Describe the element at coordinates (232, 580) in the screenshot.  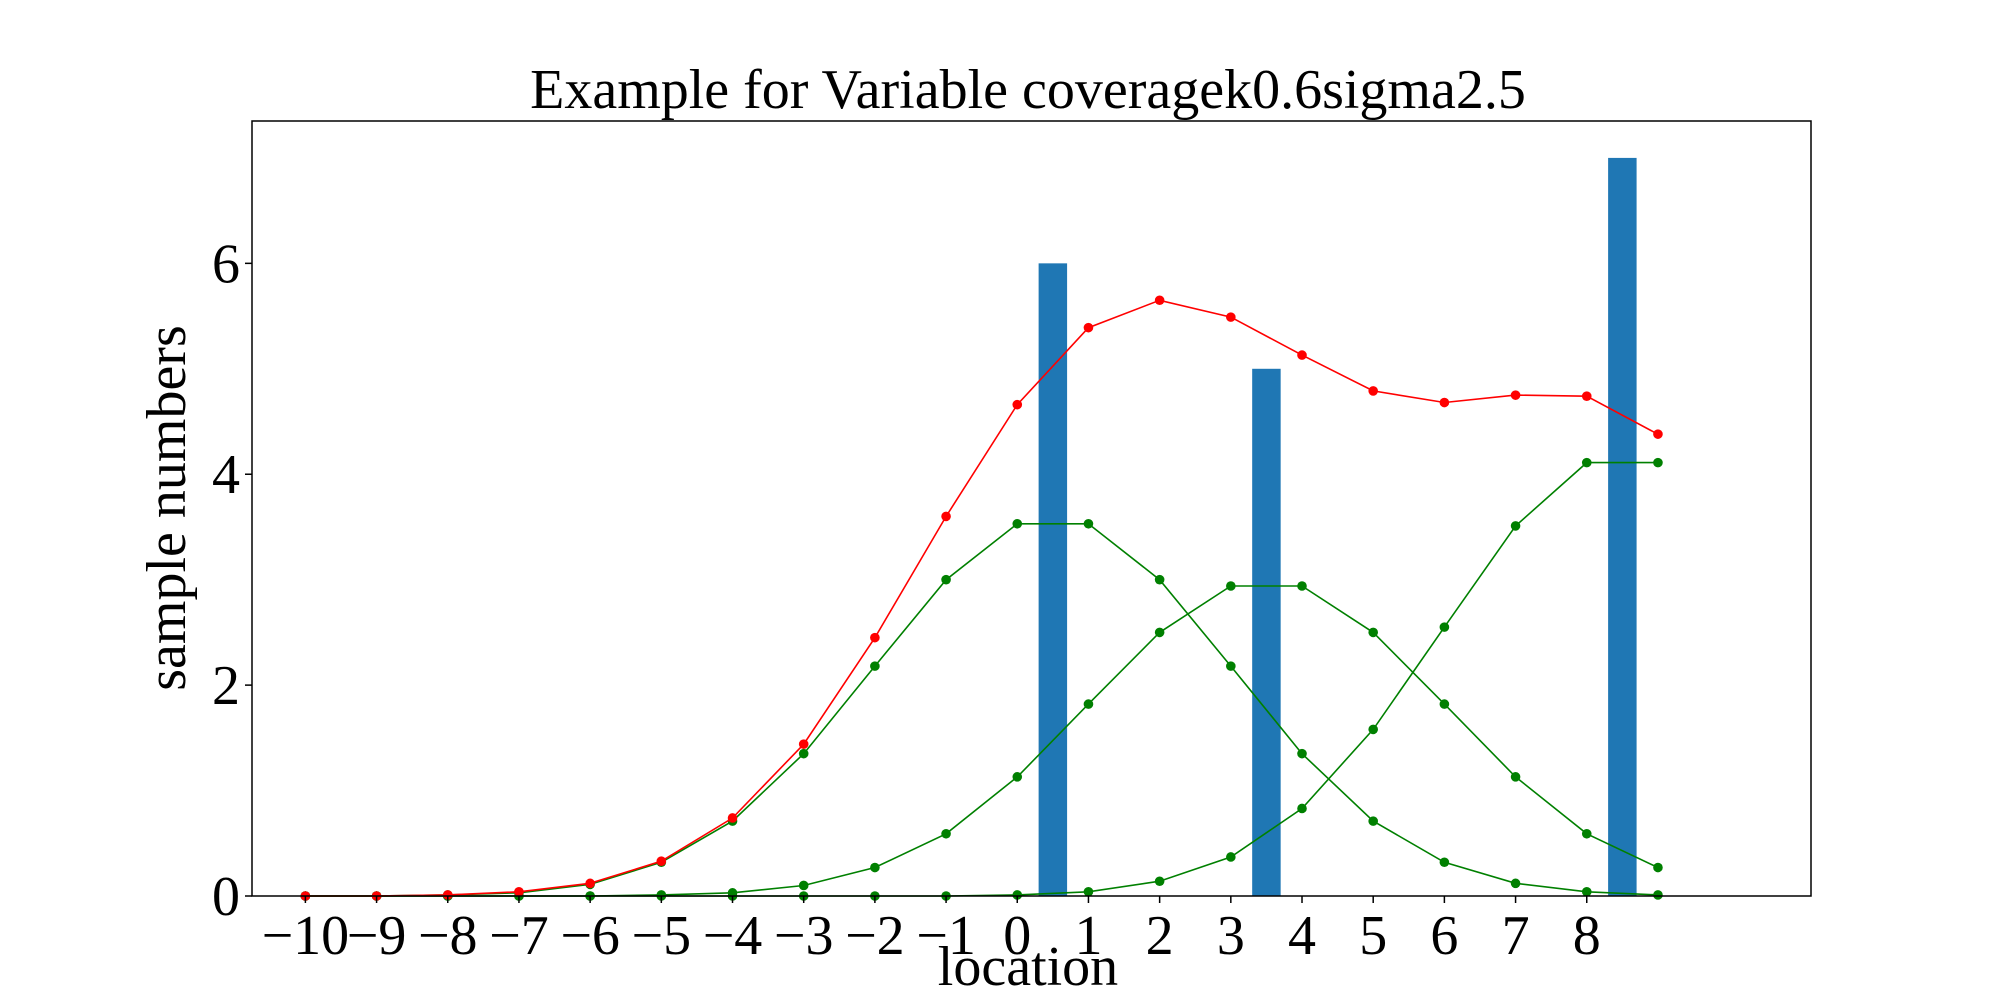
I see `y-axis: 0 2 4 6` at that location.